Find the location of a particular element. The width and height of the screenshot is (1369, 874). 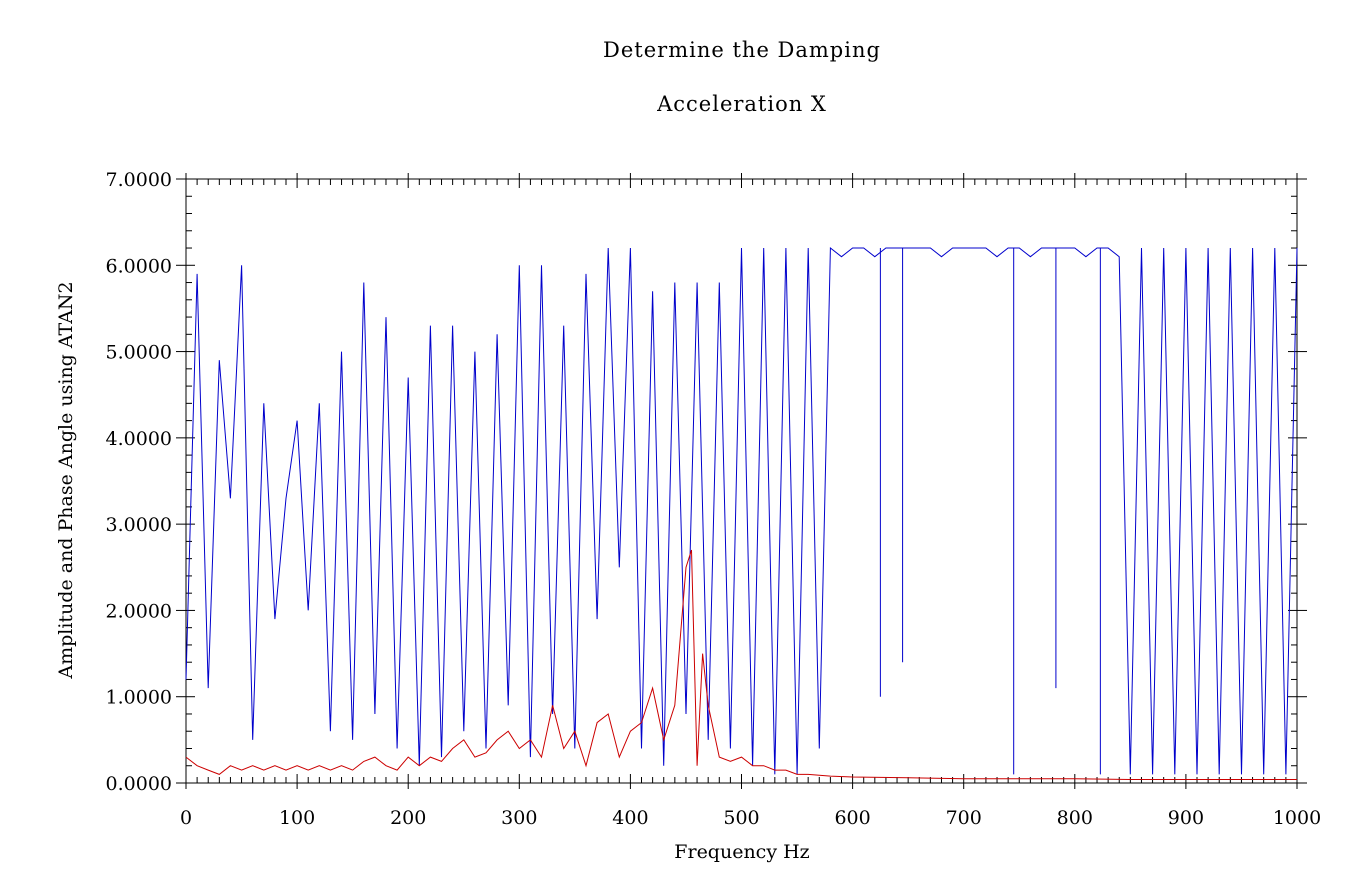

x-axis-label: Frequency Hz is located at coordinates (741, 852).